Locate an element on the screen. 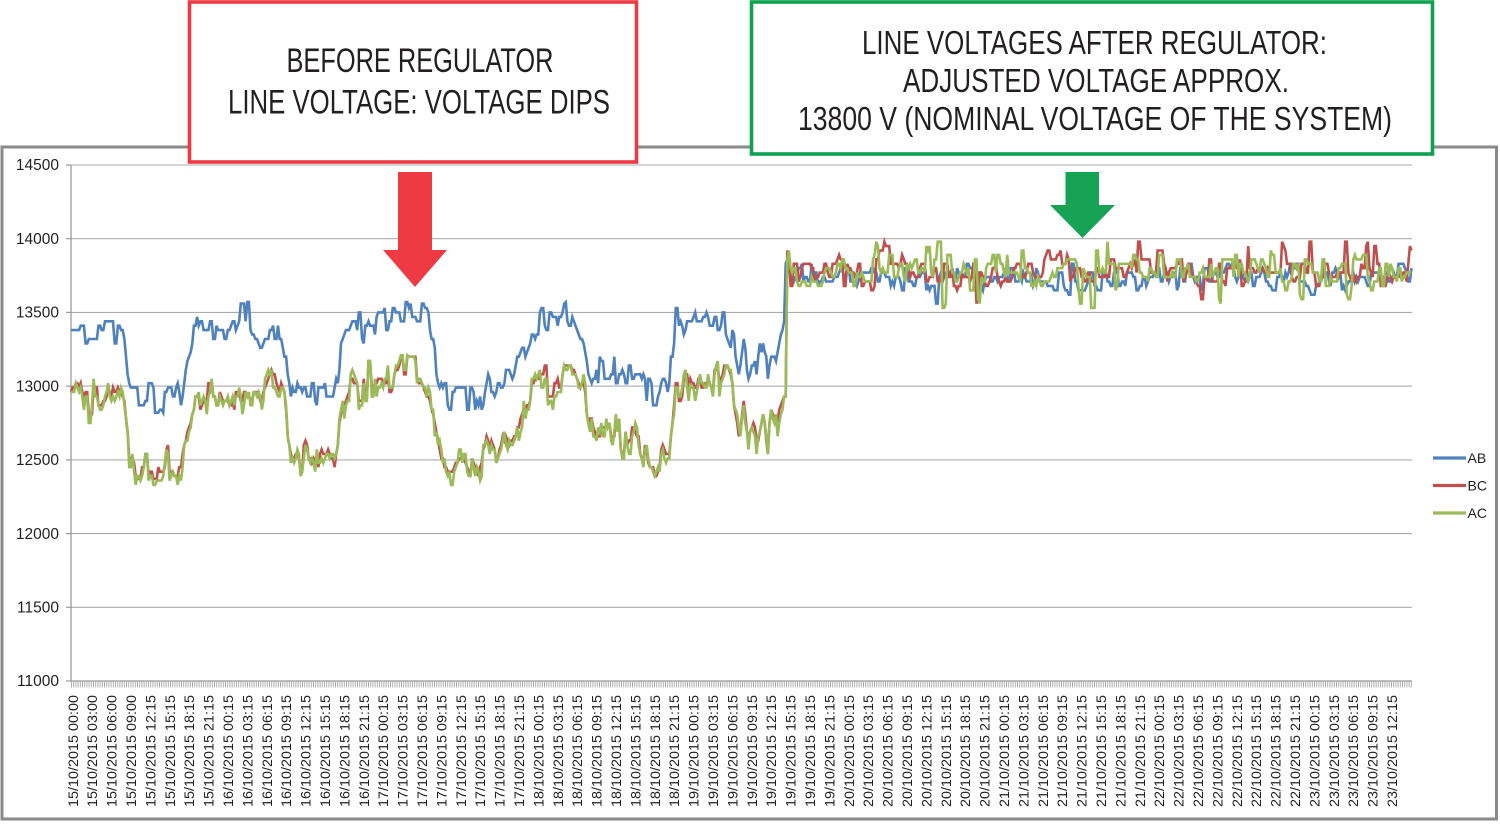 The image size is (1500, 829). svg-text: 20/10/2015 06:15 is located at coordinates (888, 751).